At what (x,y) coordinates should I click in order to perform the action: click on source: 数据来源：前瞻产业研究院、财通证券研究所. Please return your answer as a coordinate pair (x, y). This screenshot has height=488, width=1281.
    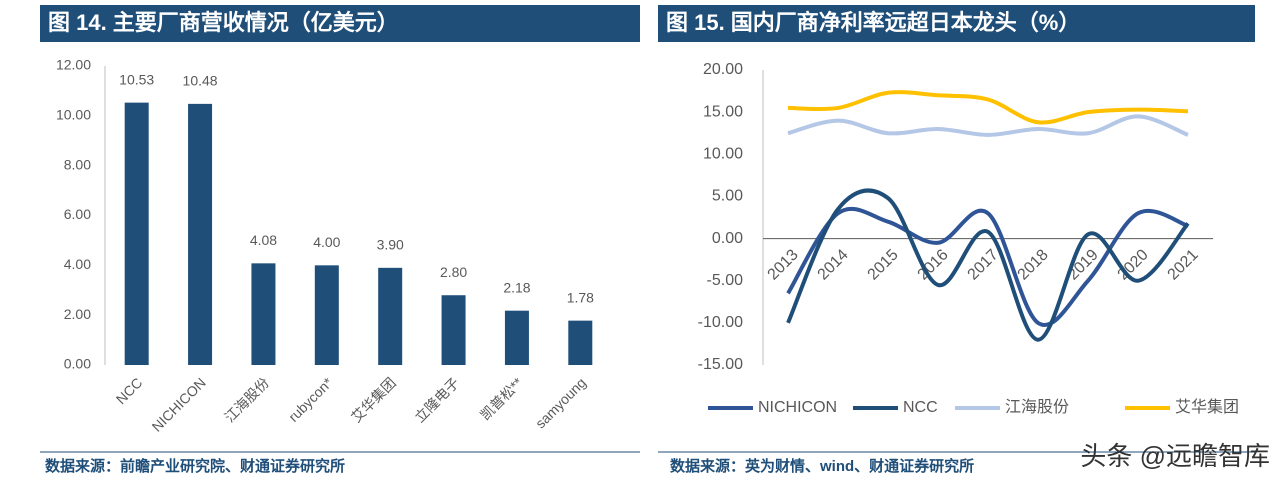
    Looking at the image, I should click on (195, 466).